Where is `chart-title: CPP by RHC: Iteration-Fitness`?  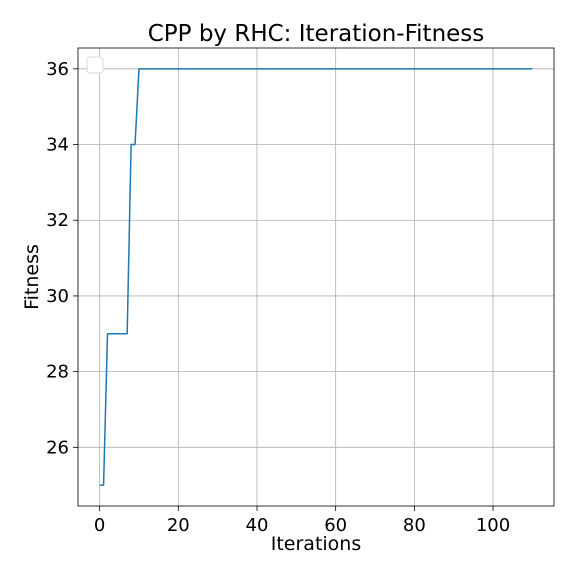 chart-title: CPP by RHC: Iteration-Fitness is located at coordinates (316, 34).